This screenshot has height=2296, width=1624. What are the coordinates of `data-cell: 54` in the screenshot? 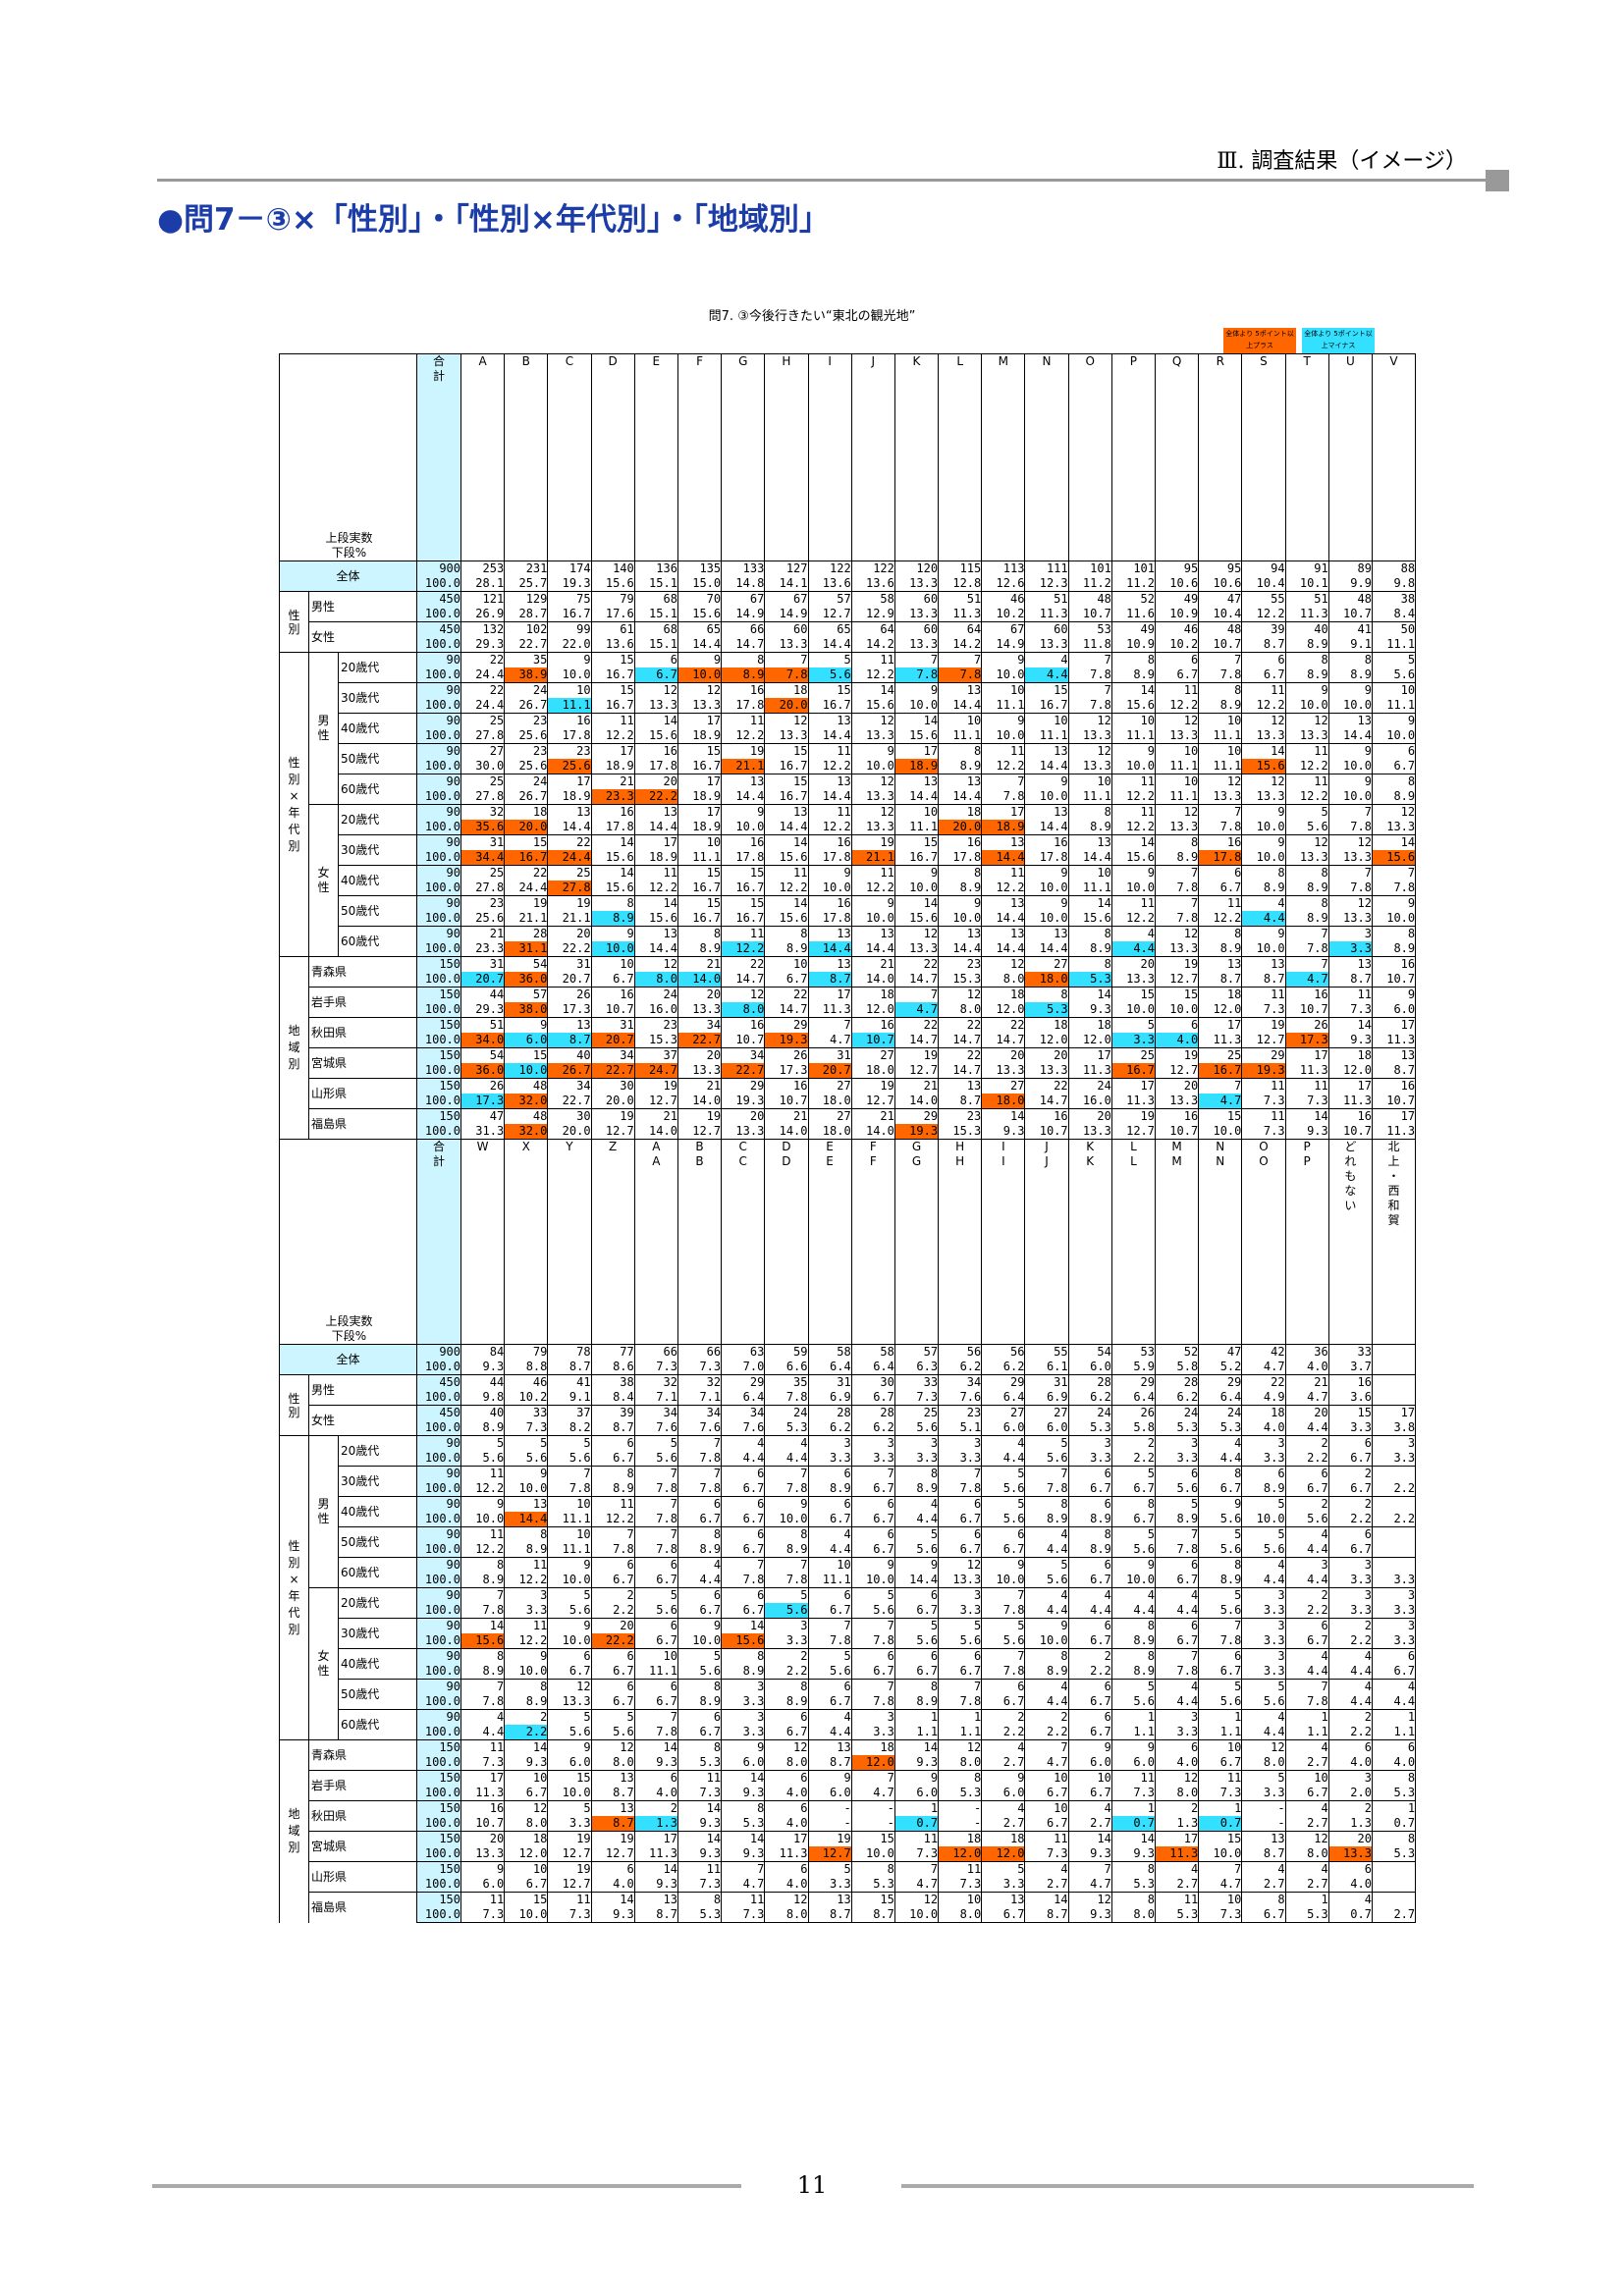 It's located at (1089, 1352).